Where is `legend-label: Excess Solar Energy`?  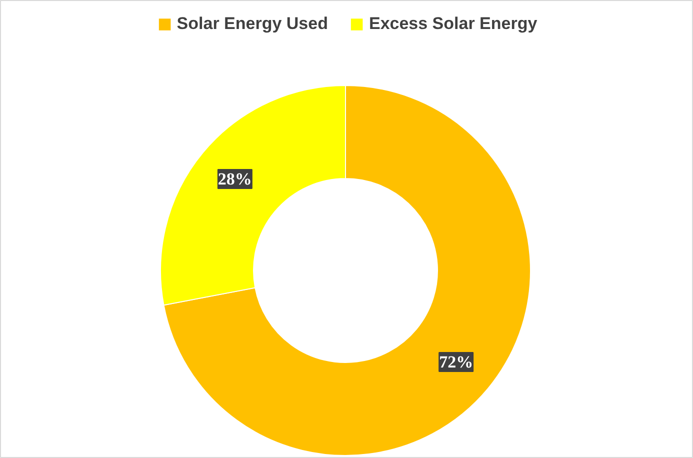 legend-label: Excess Solar Energy is located at coordinates (453, 24).